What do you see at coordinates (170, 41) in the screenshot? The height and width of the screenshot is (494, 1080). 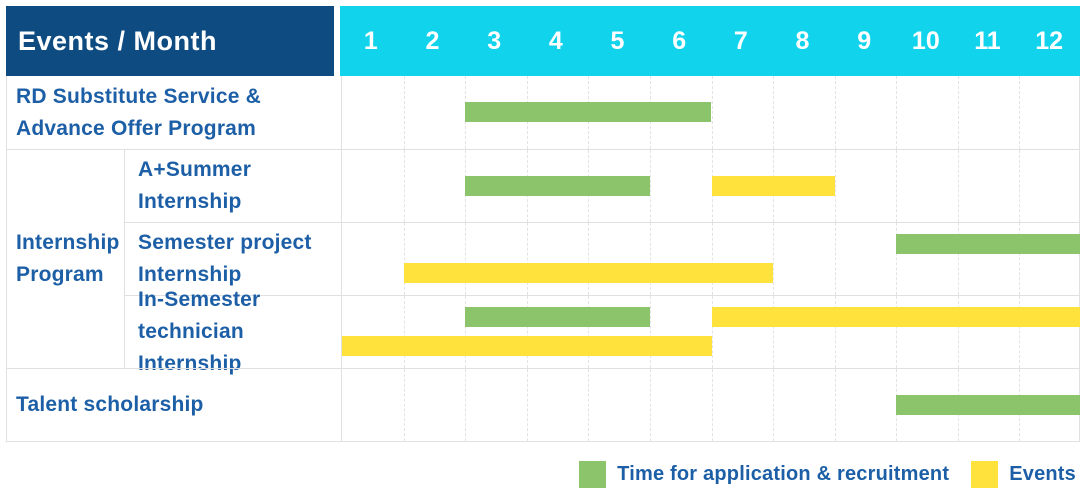 I see `events-month-header-cell: Events / Month` at bounding box center [170, 41].